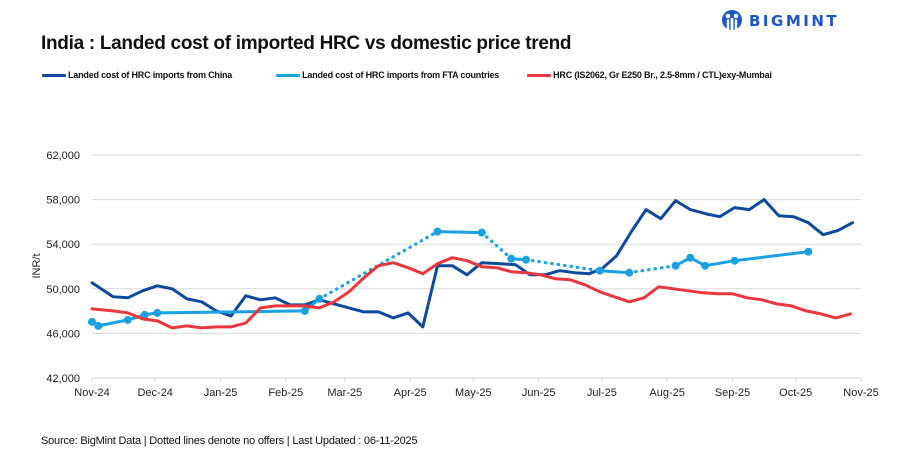 Image resolution: width=907 pixels, height=465 pixels. What do you see at coordinates (794, 21) in the screenshot?
I see `brand-name: BIGMINT` at bounding box center [794, 21].